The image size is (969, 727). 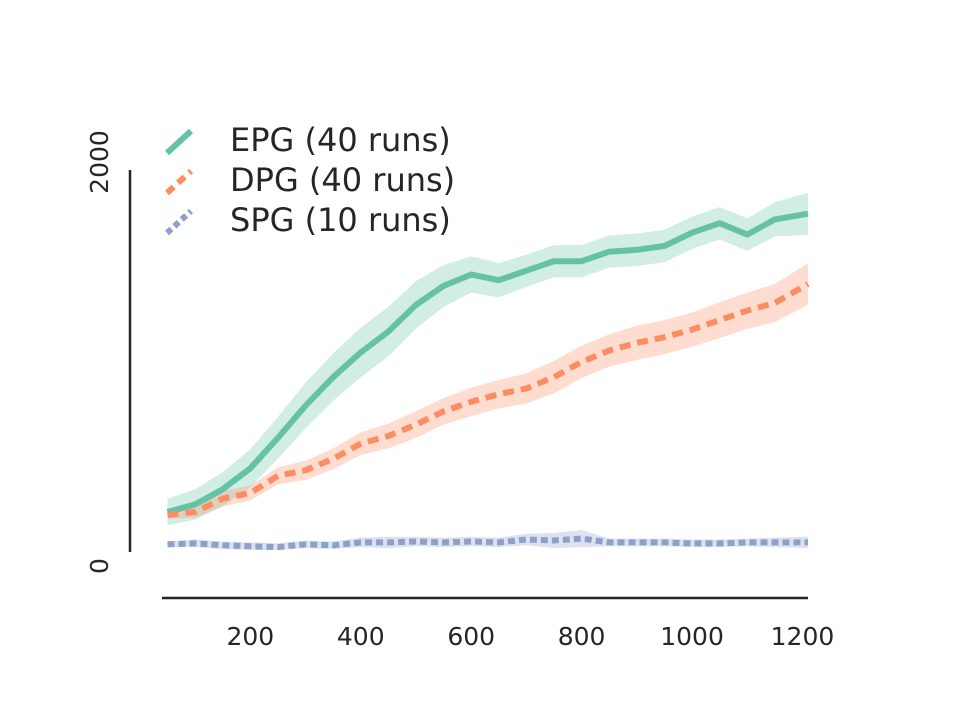 What do you see at coordinates (99, 162) in the screenshot?
I see `y-tick-label: 2000` at bounding box center [99, 162].